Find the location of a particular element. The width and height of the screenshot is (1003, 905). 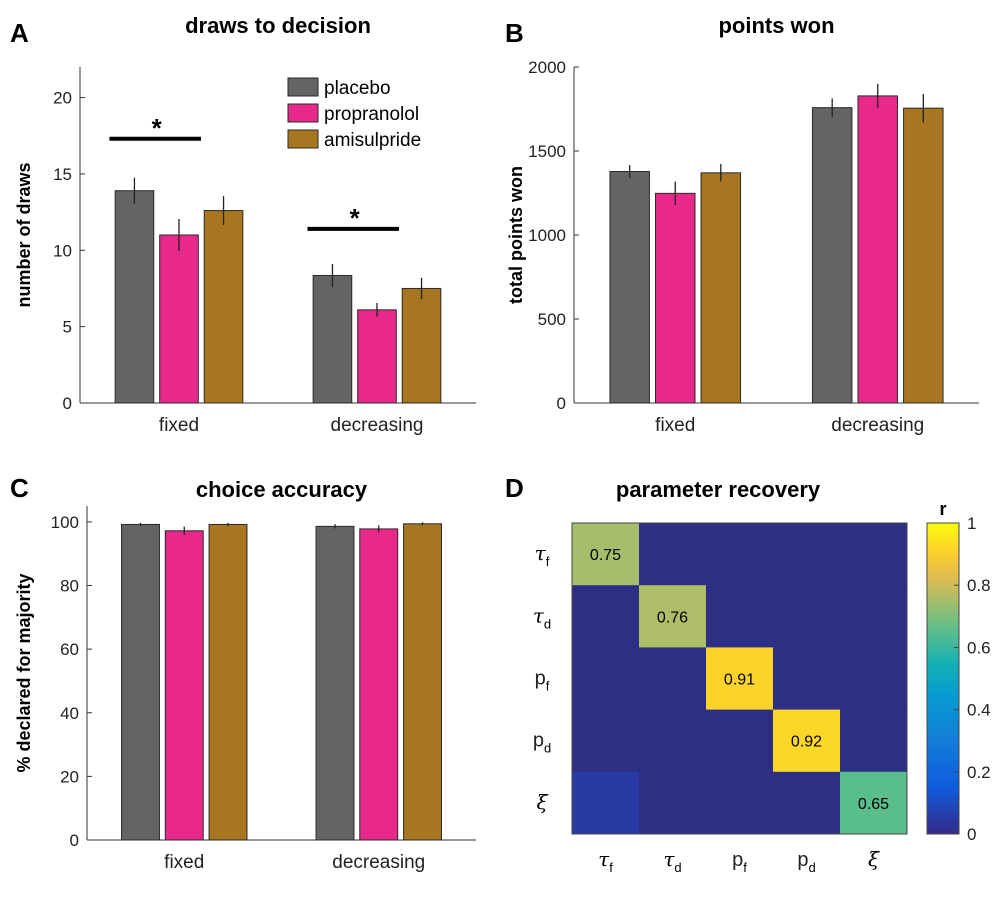

y-tick-label: 2000 is located at coordinates (547, 67).